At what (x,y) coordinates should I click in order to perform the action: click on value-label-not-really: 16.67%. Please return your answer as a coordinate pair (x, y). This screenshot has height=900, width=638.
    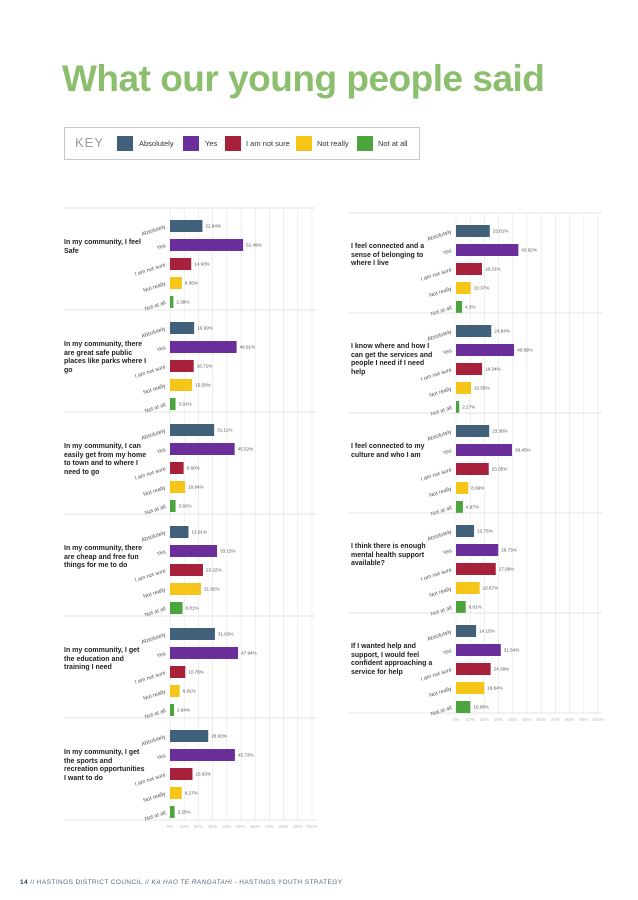
    Looking at the image, I should click on (491, 588).